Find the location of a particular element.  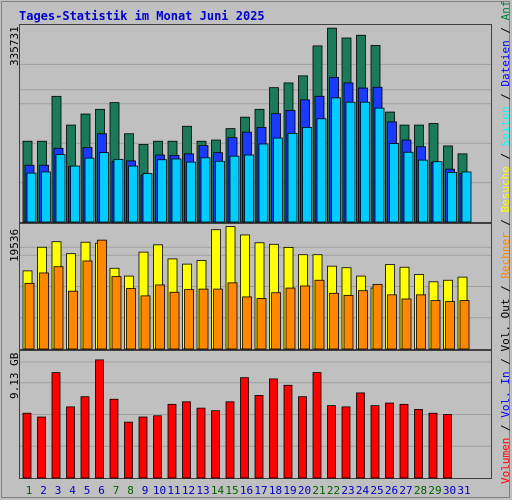

day-label: 7 is located at coordinates (116, 490).